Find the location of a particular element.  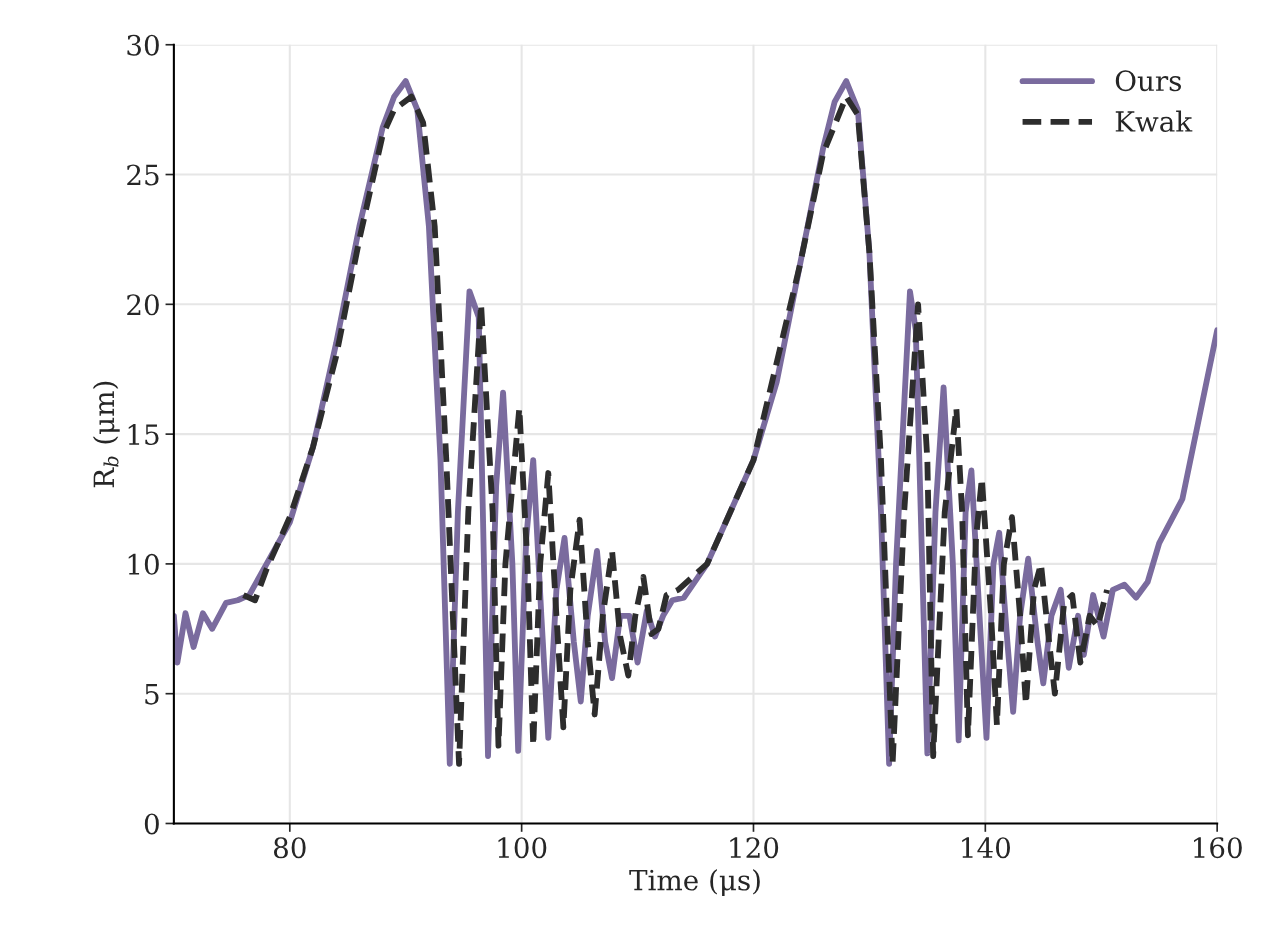

x-tick-label: 100 is located at coordinates (522, 848).